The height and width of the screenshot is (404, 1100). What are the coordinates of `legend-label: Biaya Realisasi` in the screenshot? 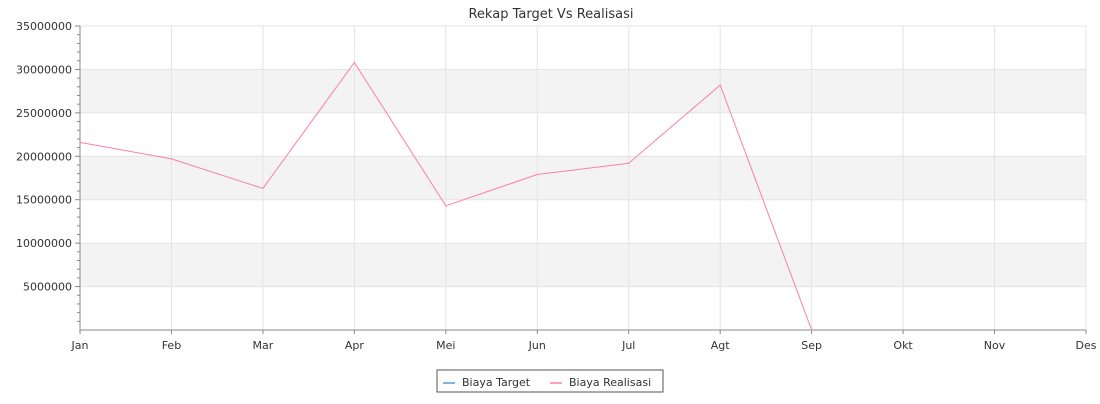 It's located at (610, 382).